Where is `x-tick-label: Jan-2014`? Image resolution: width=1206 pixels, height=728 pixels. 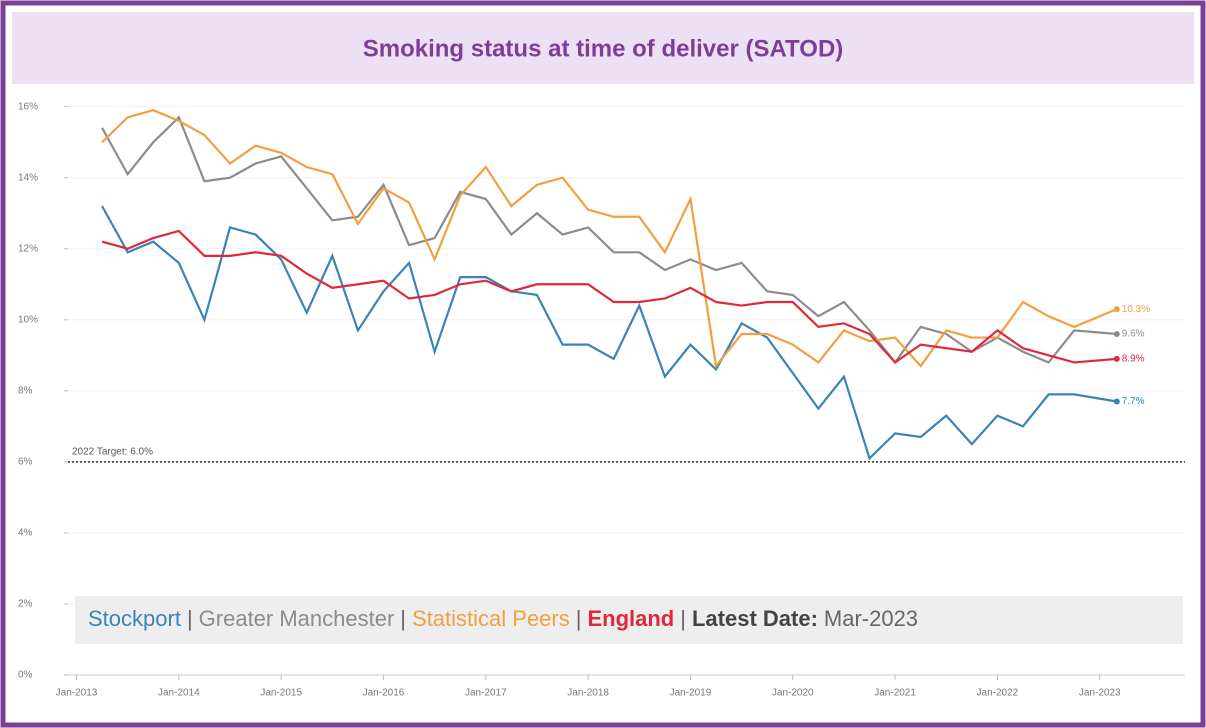 x-tick-label: Jan-2014 is located at coordinates (179, 693).